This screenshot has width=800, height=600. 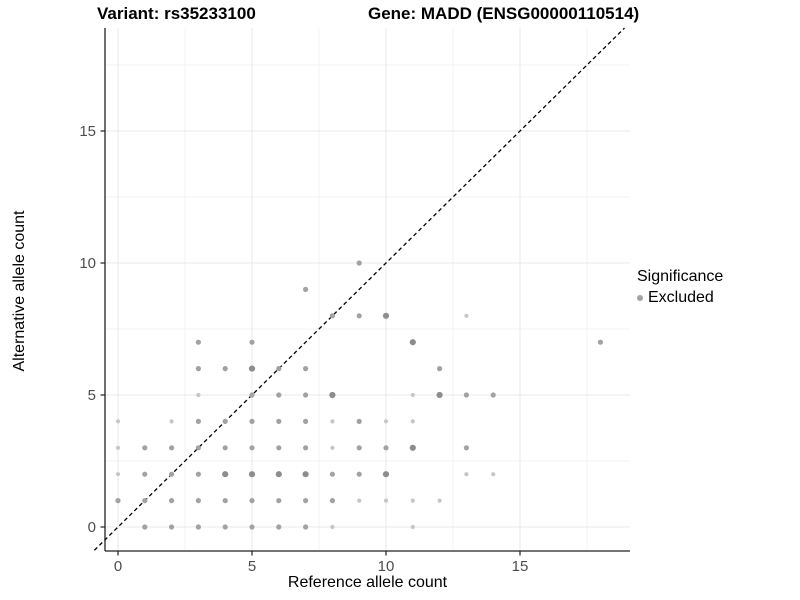 I want to click on y-tick-label: 10, so click(x=87, y=263).